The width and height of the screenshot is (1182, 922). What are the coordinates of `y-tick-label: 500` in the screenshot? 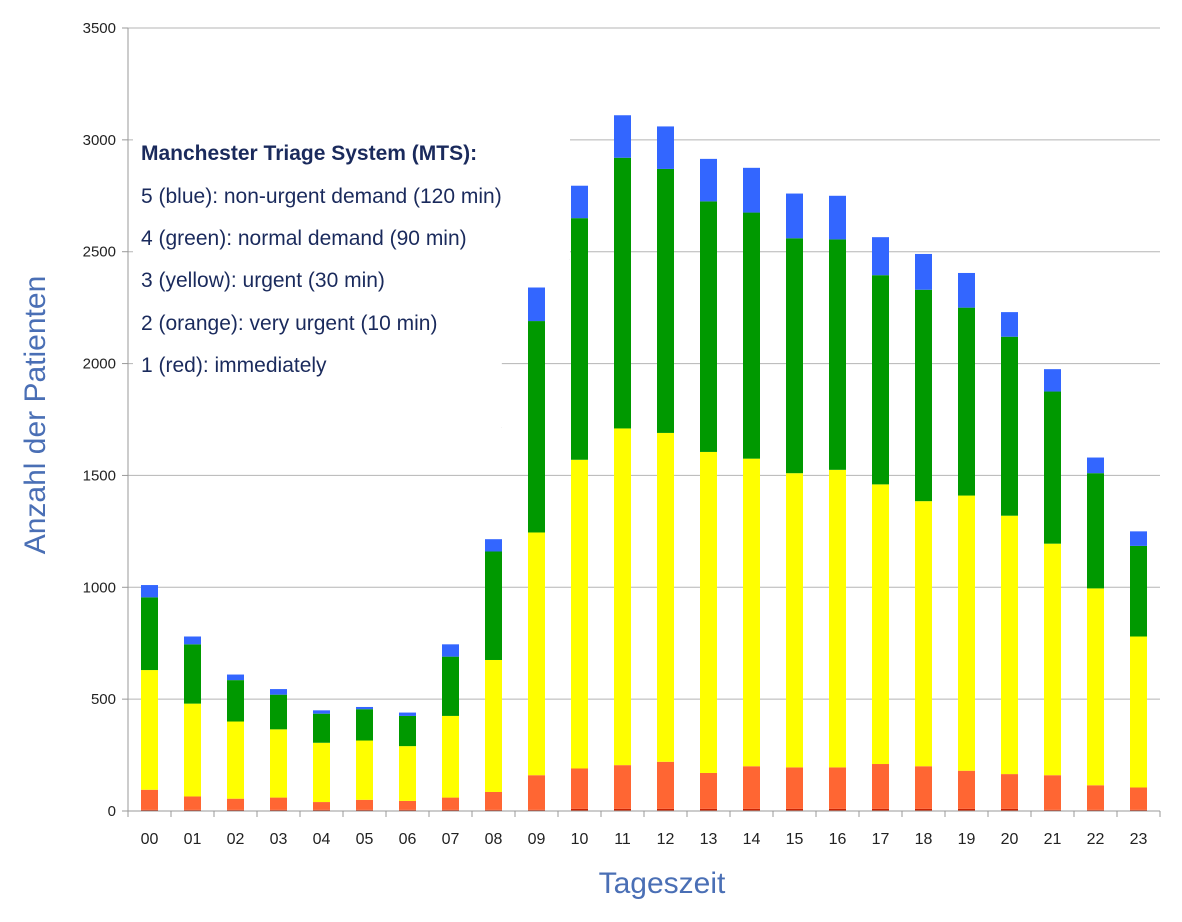 It's located at (103, 699).